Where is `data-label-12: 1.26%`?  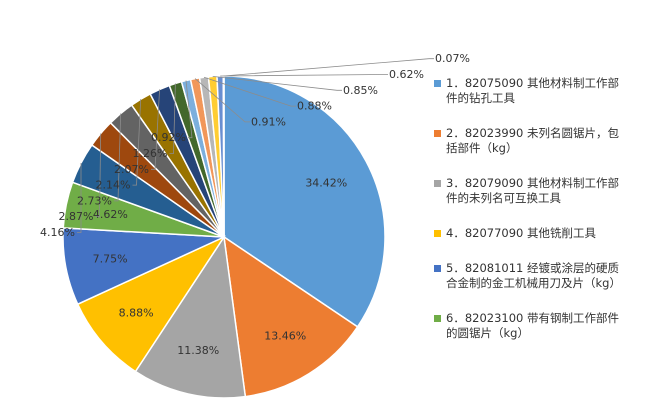 data-label-12: 1.26% is located at coordinates (150, 153).